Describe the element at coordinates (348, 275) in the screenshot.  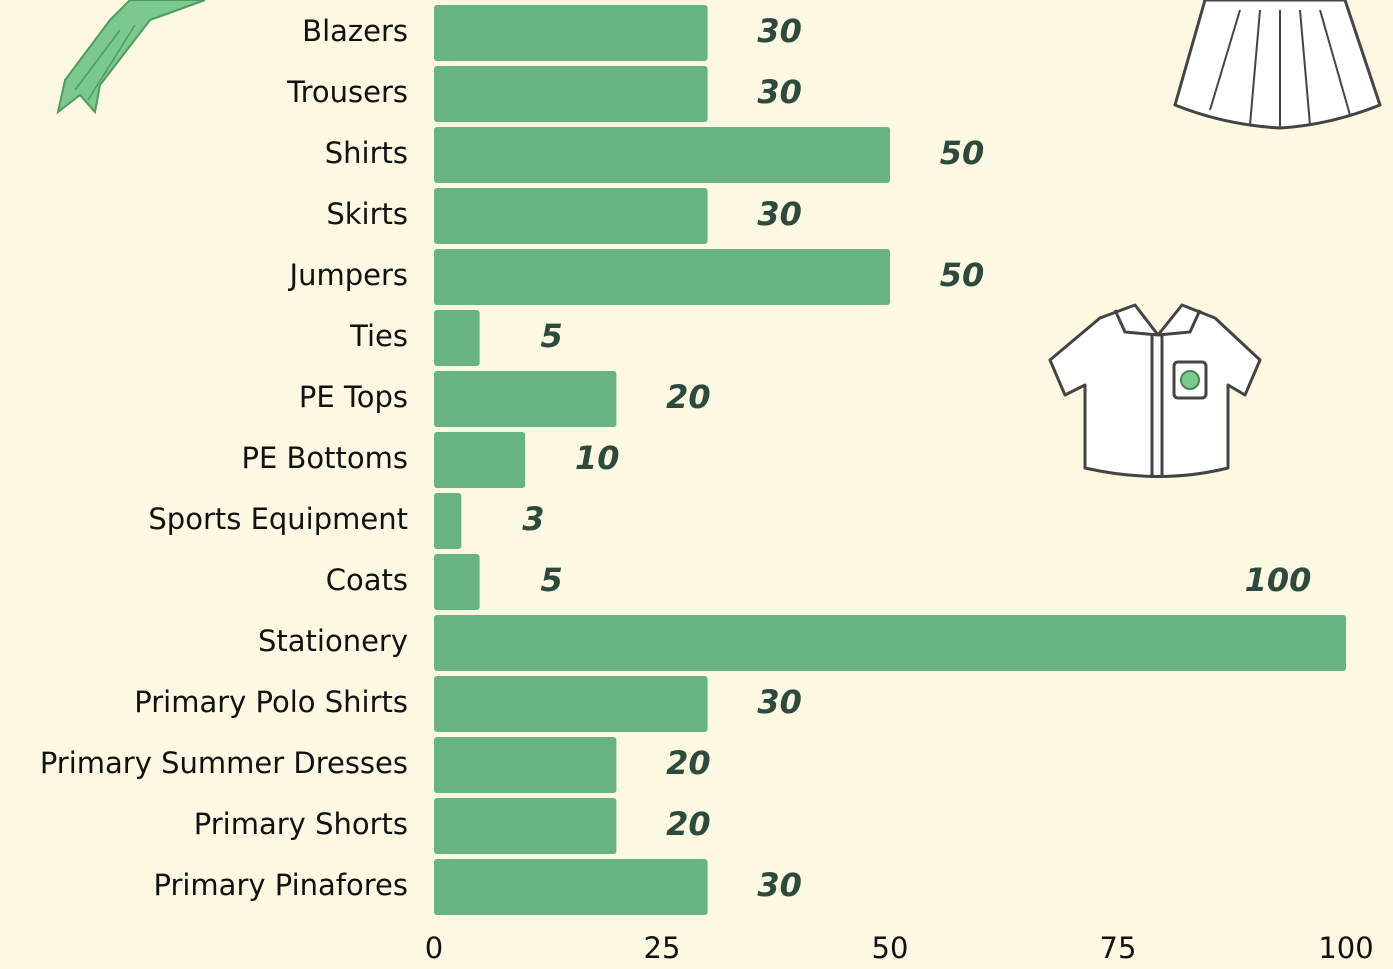
I see `category-label: Jumpers` at that location.